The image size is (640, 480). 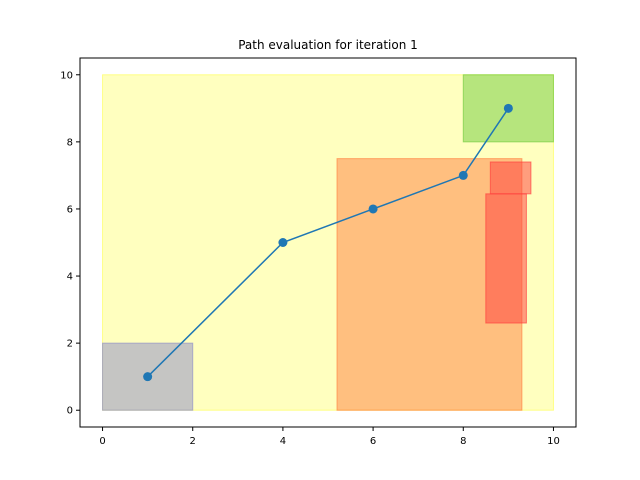 I want to click on y-tick-label: 4, so click(x=70, y=277).